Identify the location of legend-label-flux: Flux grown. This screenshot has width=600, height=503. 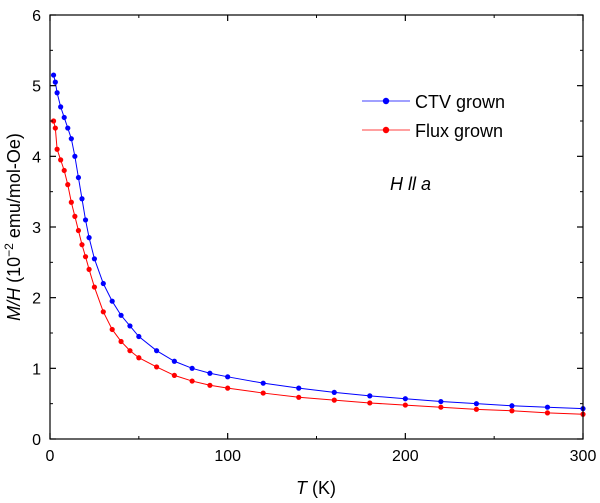
(459, 131).